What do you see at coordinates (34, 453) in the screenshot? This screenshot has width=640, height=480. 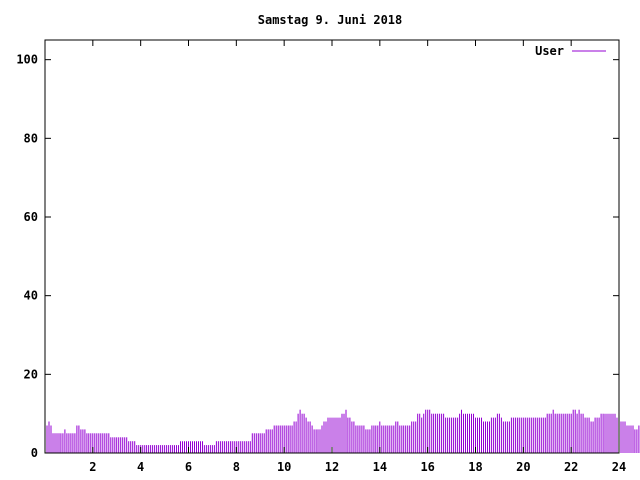 I see `y-tick-label: 0` at bounding box center [34, 453].